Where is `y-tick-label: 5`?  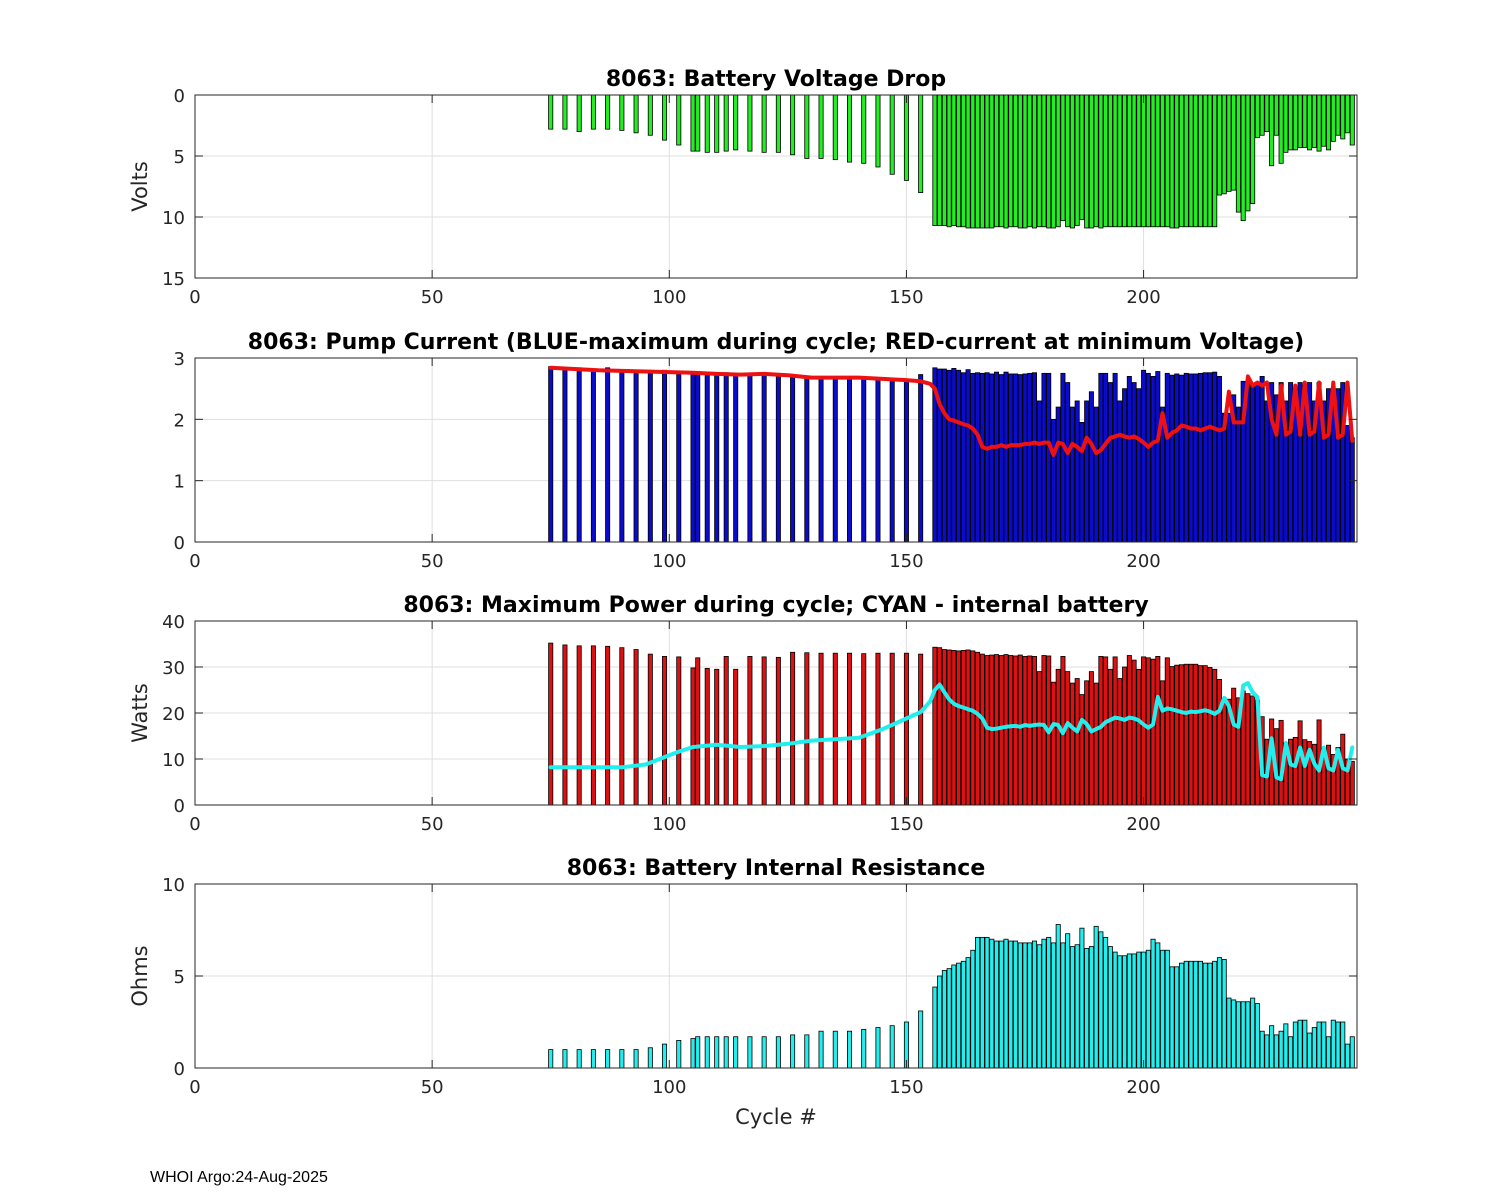
y-tick-label: 5 is located at coordinates (179, 157).